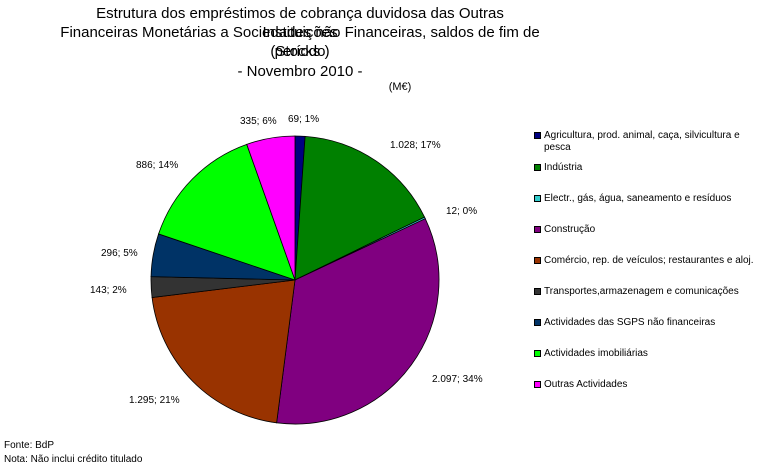  I want to click on data-label-6: 143; 2%, so click(108, 290).